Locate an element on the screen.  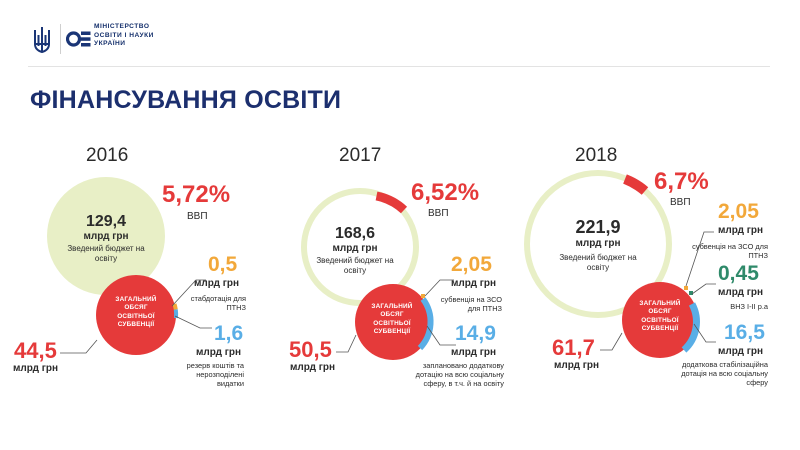
gdp-label-2016: ВВП is located at coordinates (197, 216).